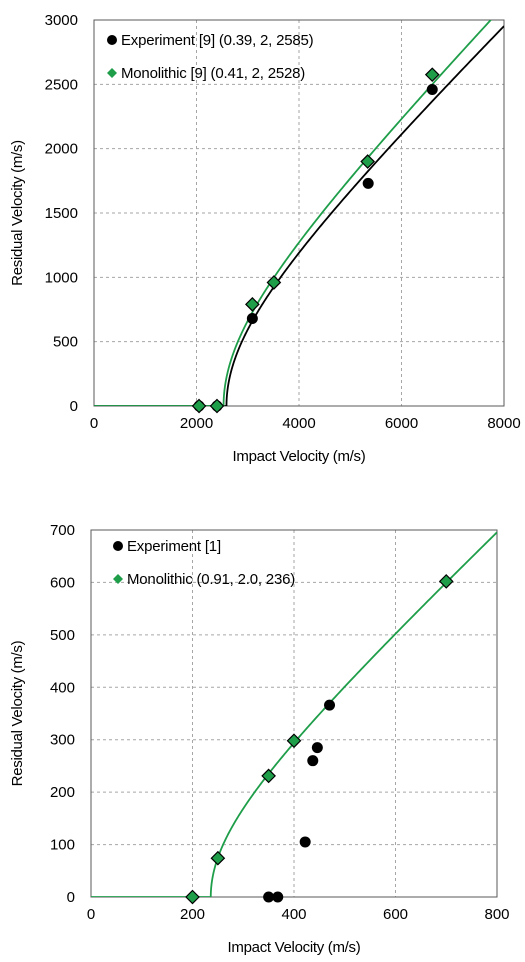  What do you see at coordinates (61, 20) in the screenshot?
I see `y-tick-label: 3000` at bounding box center [61, 20].